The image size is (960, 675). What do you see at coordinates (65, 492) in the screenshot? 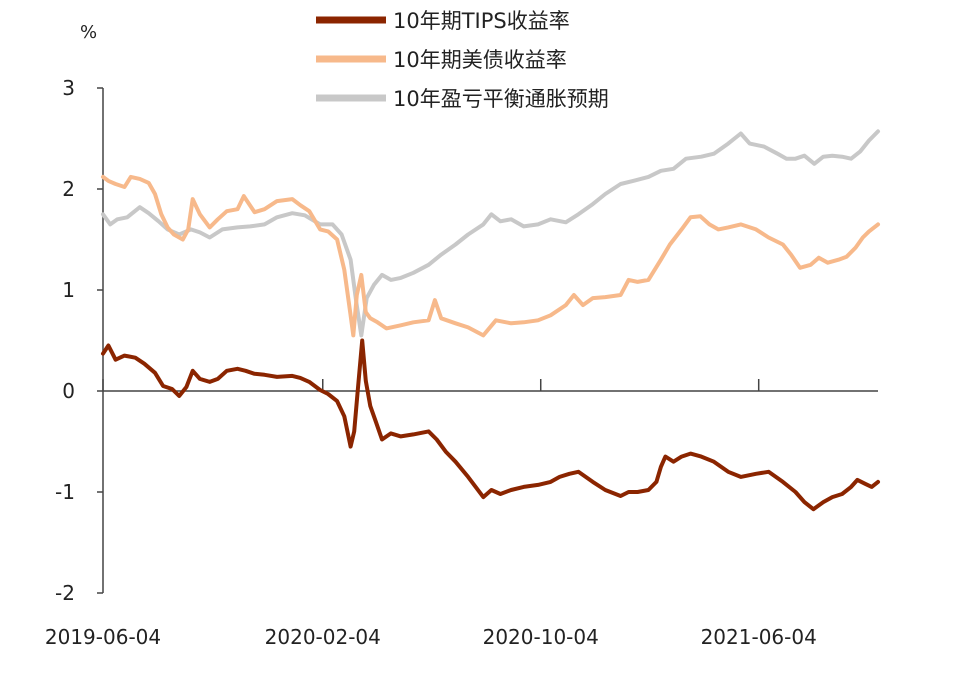
I see `y-tick-label: -1` at bounding box center [65, 492].